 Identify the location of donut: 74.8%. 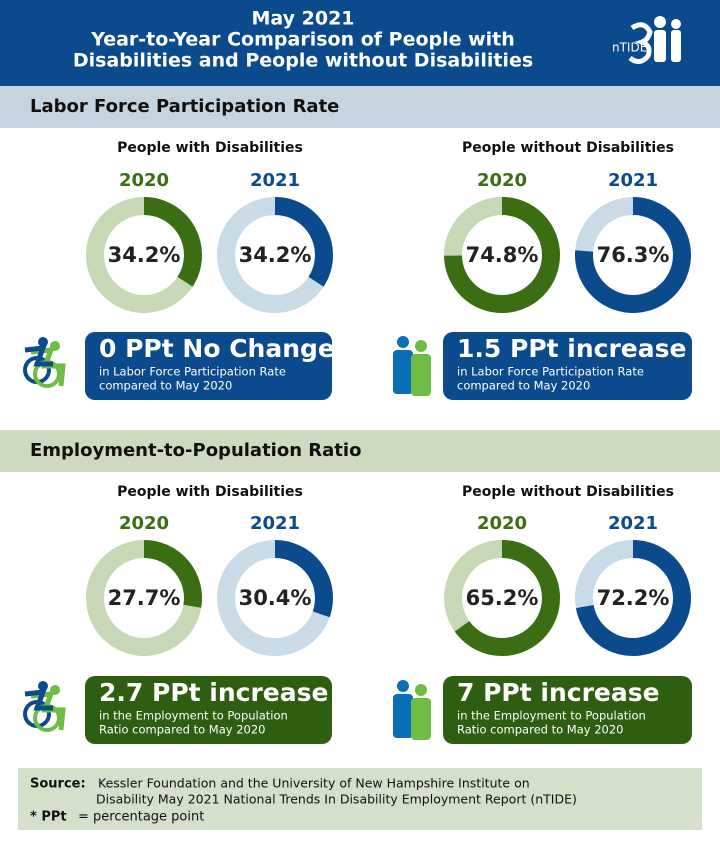
(502, 255).